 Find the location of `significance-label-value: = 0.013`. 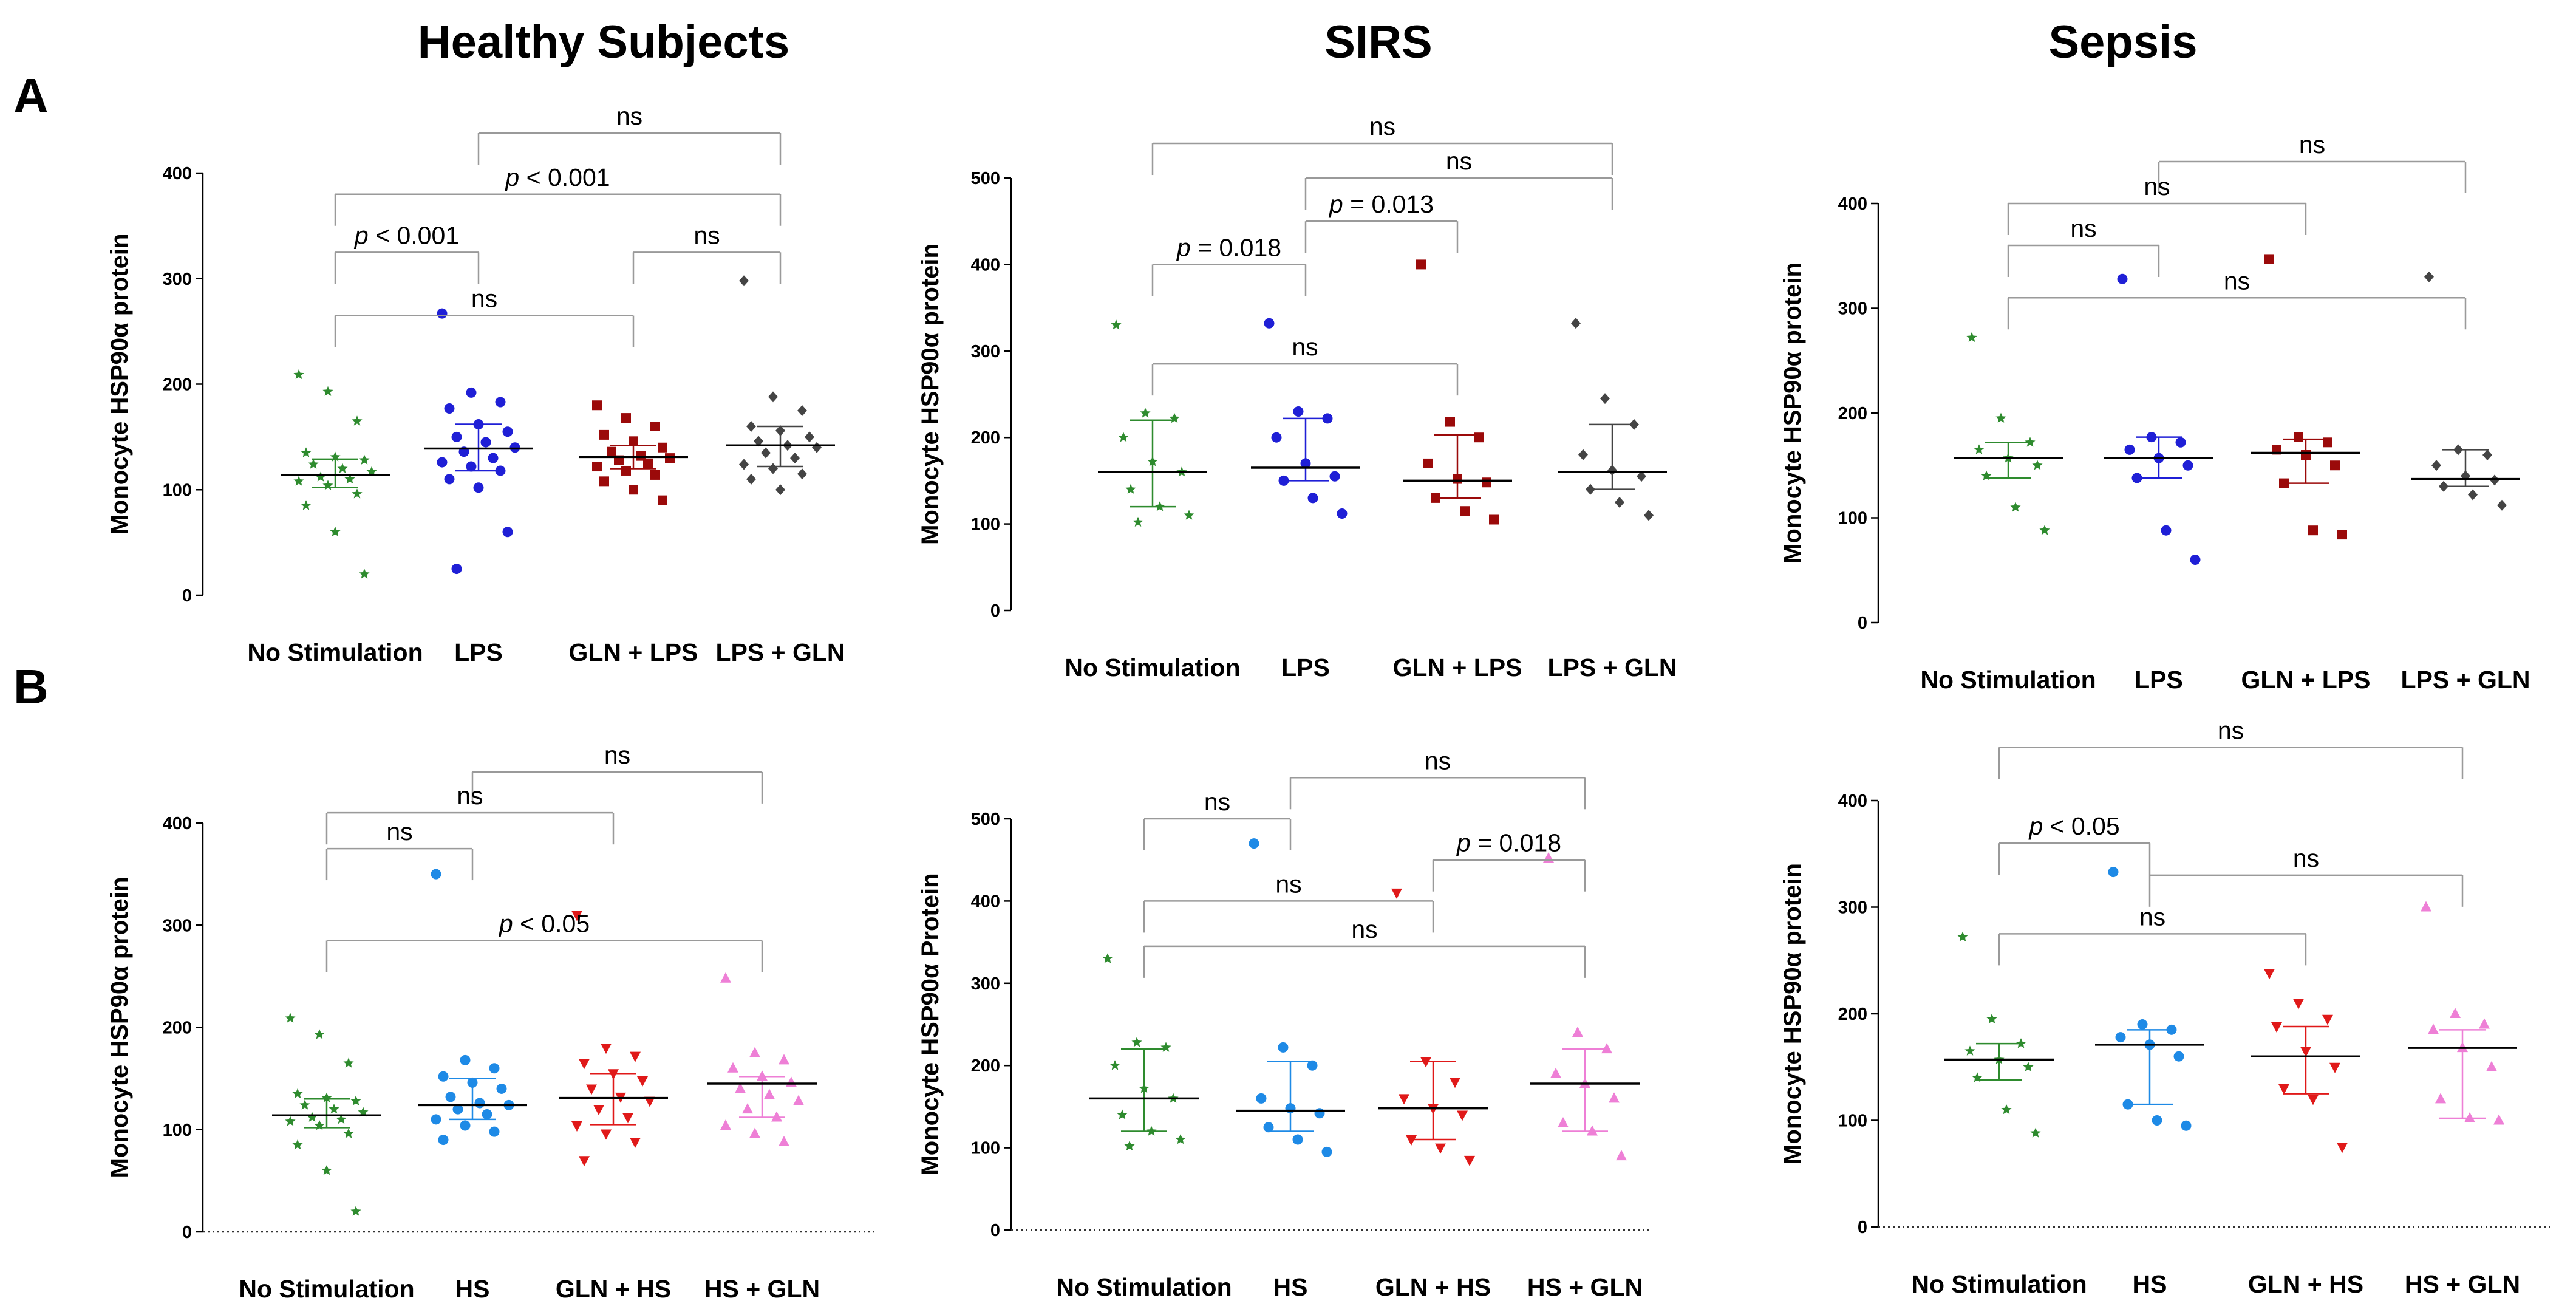

significance-label-value: = 0.013 is located at coordinates (1389, 204).